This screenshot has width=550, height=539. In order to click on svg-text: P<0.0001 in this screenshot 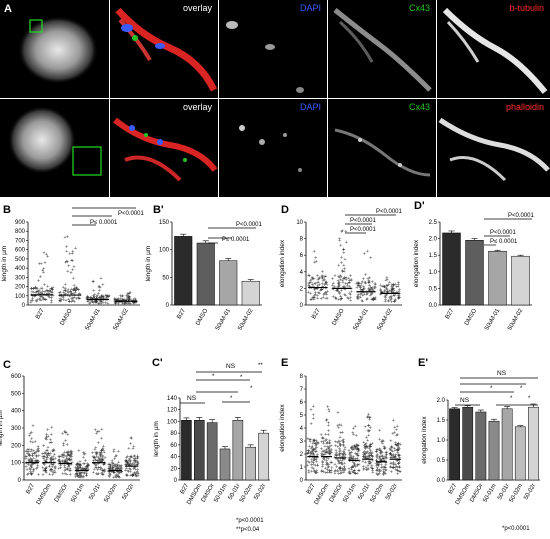, I will do `click(249, 225)`.